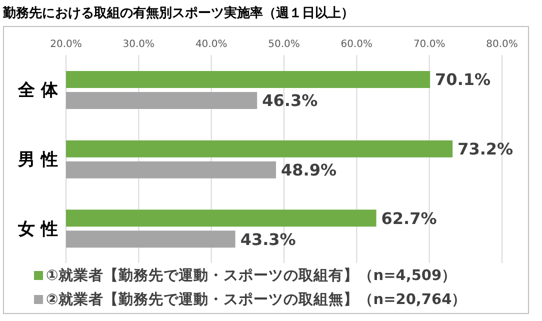  What do you see at coordinates (284, 44) in the screenshot?
I see `x-tick-label: 50.0%` at bounding box center [284, 44].